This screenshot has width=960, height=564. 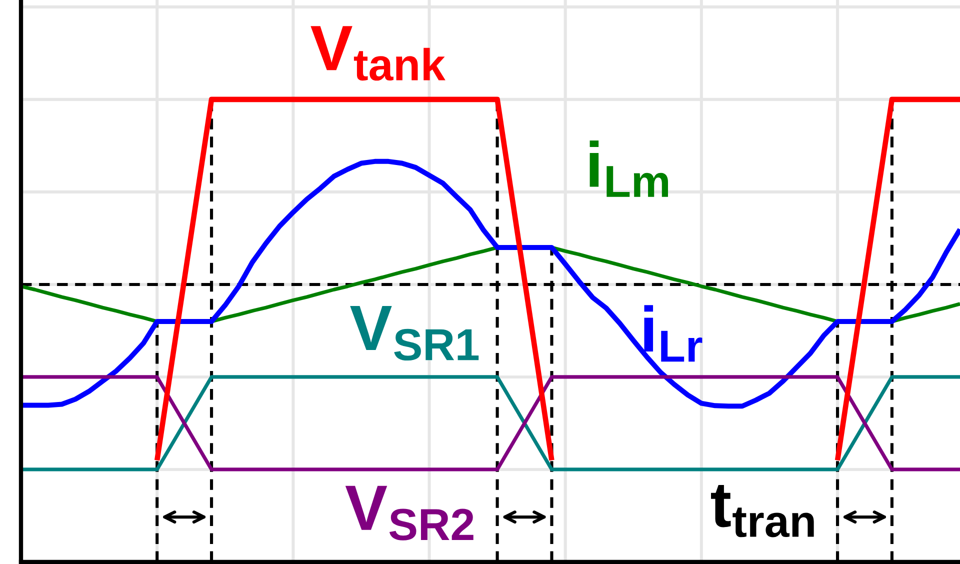 What do you see at coordinates (629, 168) in the screenshot?
I see `series-label: i$_{Lm}$` at bounding box center [629, 168].